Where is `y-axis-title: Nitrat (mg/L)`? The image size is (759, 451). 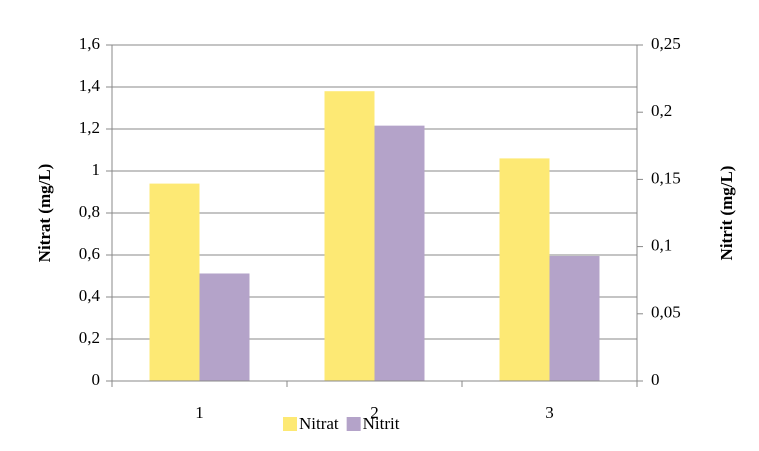 y-axis-title: Nitrat (mg/L) is located at coordinates (44, 213).